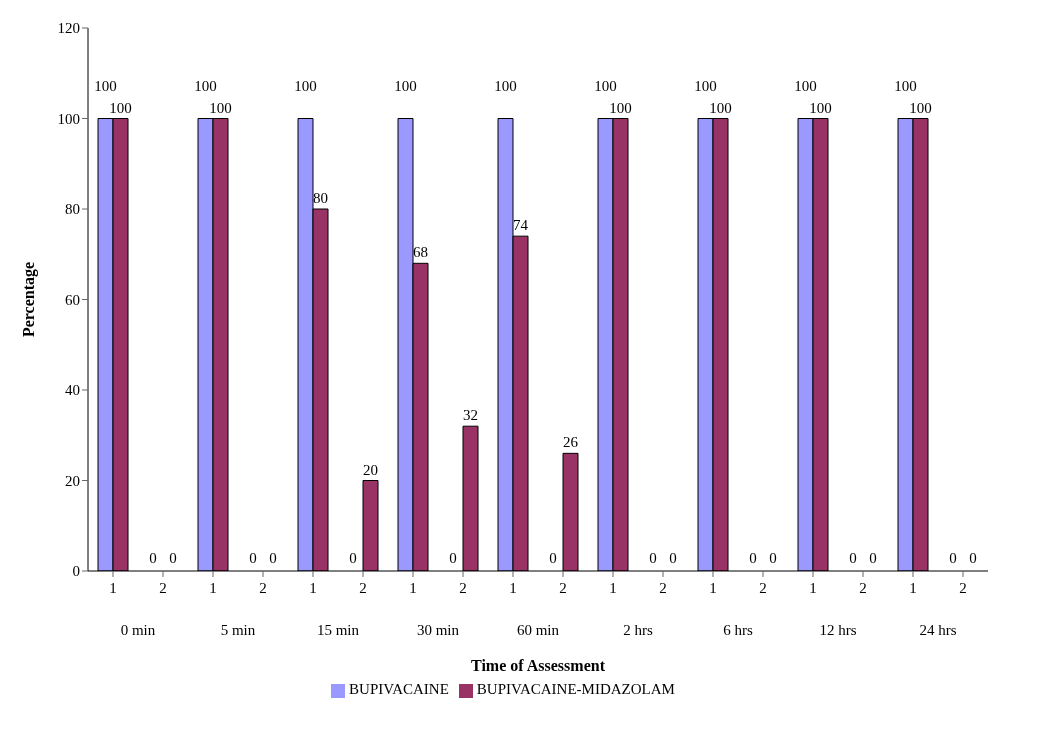 The image size is (1050, 740). Describe the element at coordinates (238, 630) in the screenshot. I see `text: 5 min` at that location.